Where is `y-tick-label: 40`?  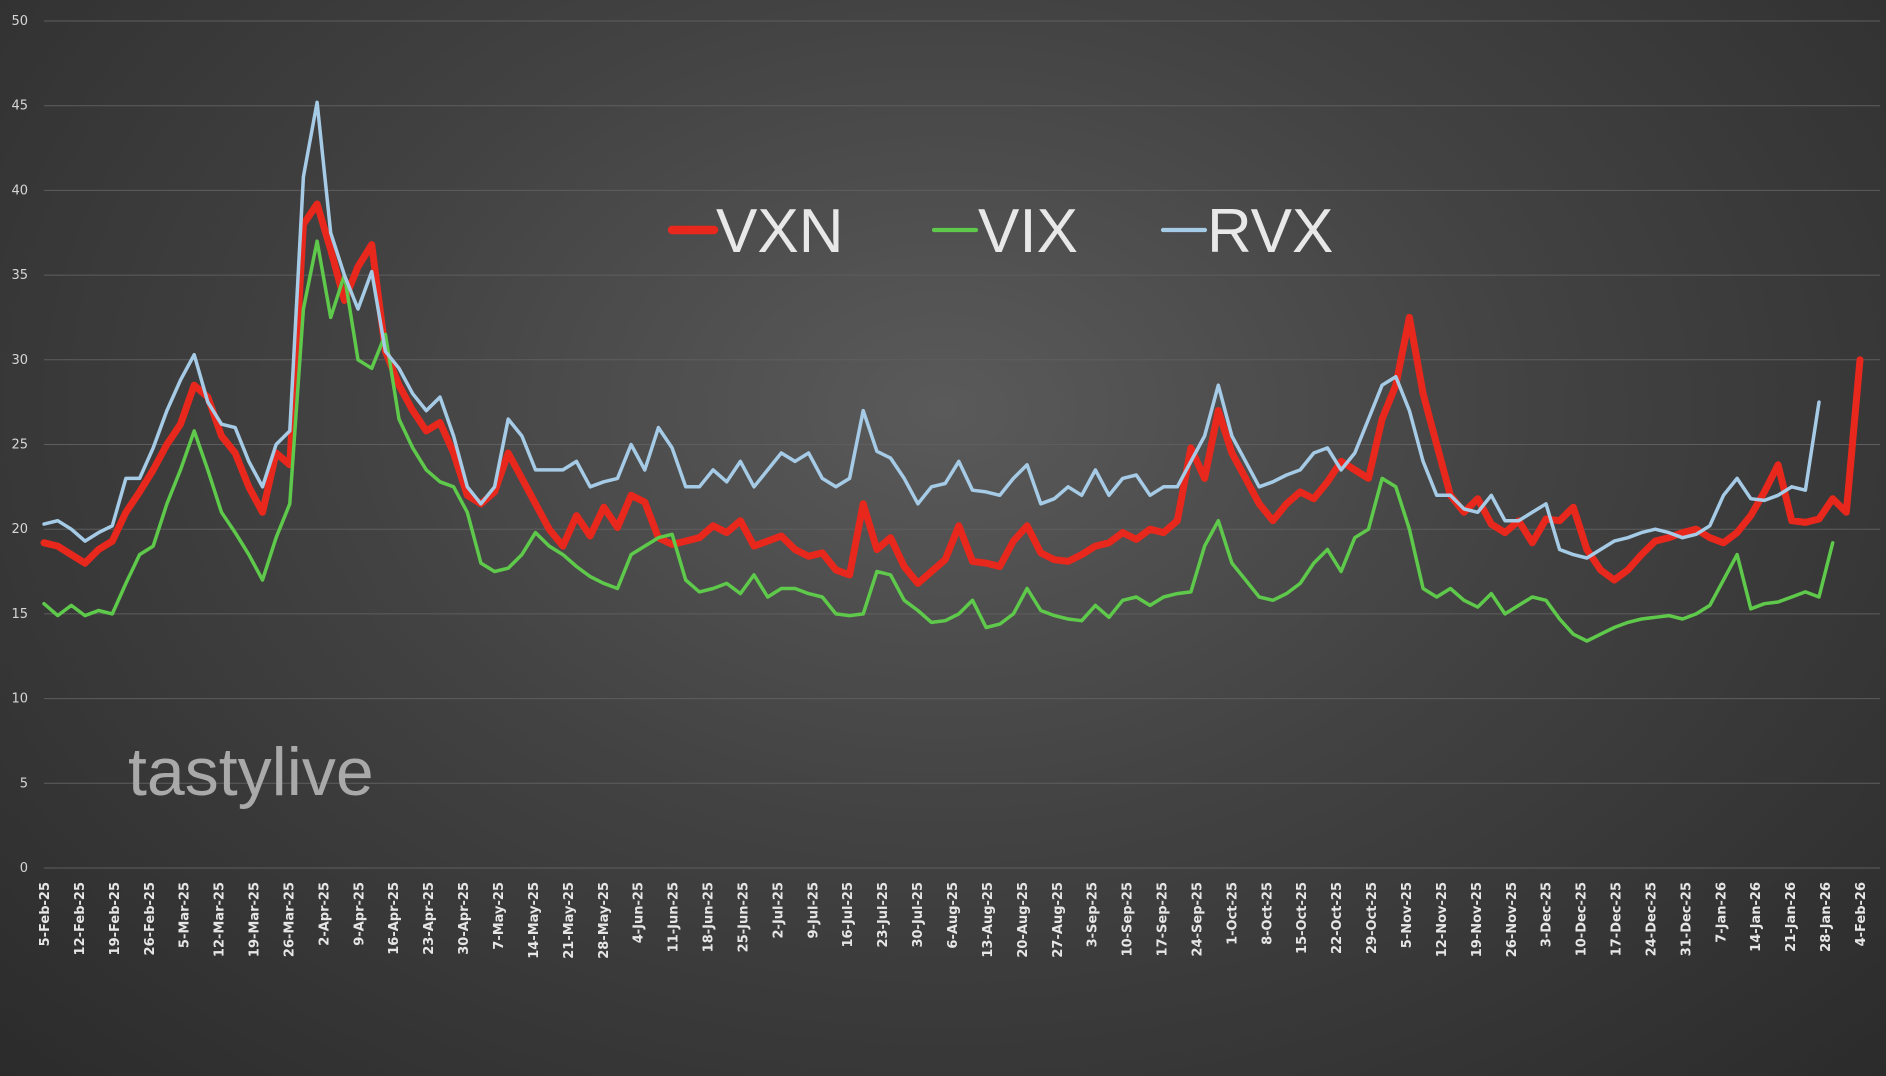
y-tick-label: 40 is located at coordinates (19, 190).